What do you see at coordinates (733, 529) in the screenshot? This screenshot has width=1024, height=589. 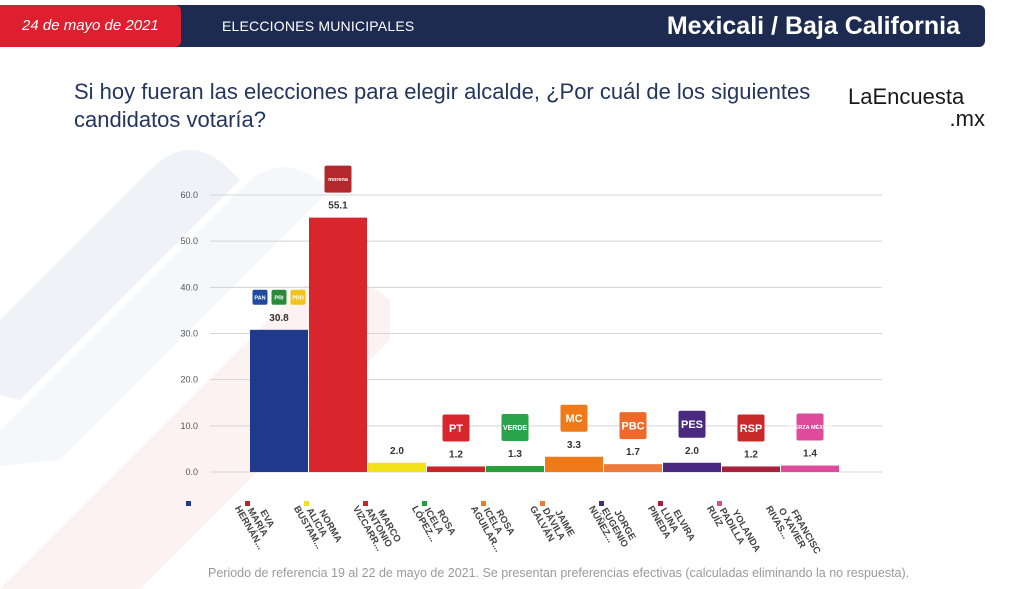 I see `category-label: YOLANDAPADILLARUÍZ` at bounding box center [733, 529].